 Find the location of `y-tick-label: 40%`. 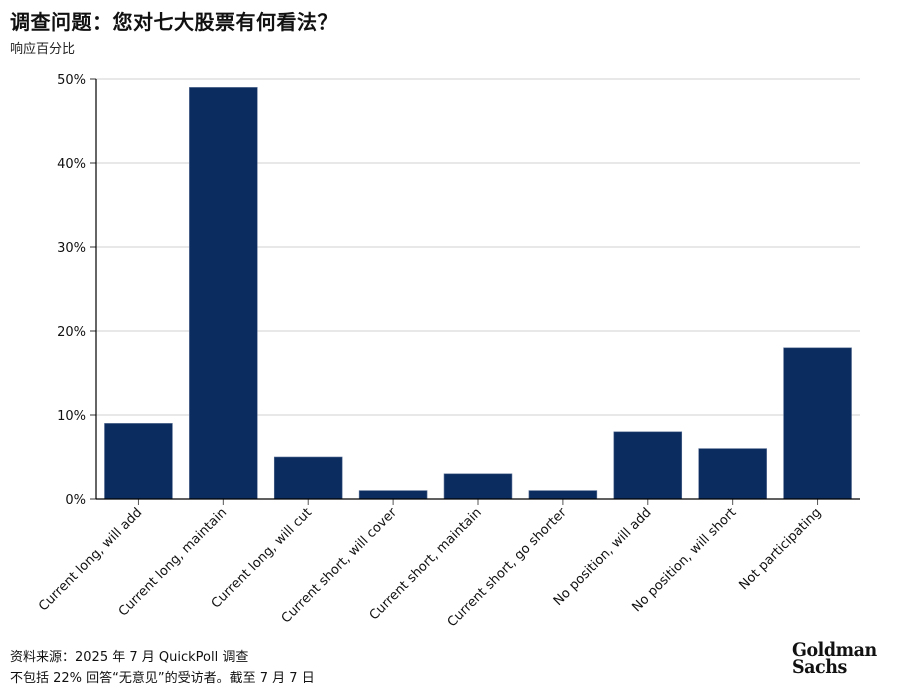

y-tick-label: 40% is located at coordinates (71, 164).